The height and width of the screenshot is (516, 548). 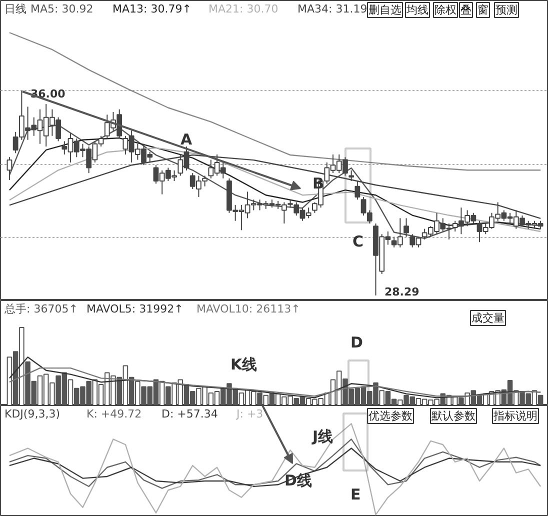 I want to click on annotation: J线, so click(x=323, y=437).